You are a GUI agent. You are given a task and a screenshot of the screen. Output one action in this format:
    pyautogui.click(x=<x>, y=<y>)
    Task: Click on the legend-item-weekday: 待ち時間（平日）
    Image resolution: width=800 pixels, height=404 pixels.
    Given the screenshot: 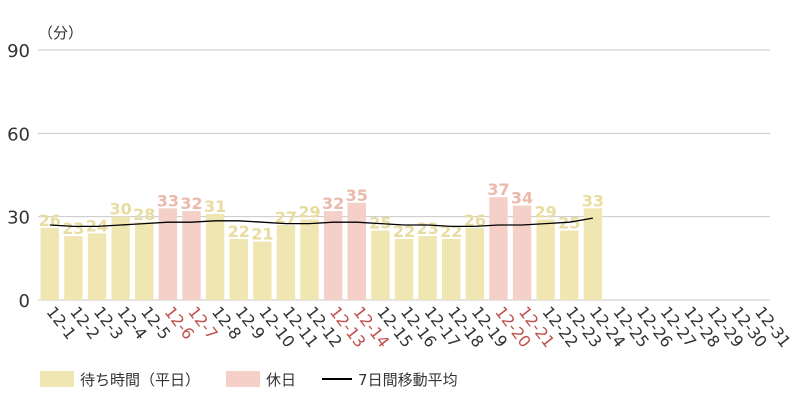 What is the action you would take?
    pyautogui.click(x=120, y=379)
    